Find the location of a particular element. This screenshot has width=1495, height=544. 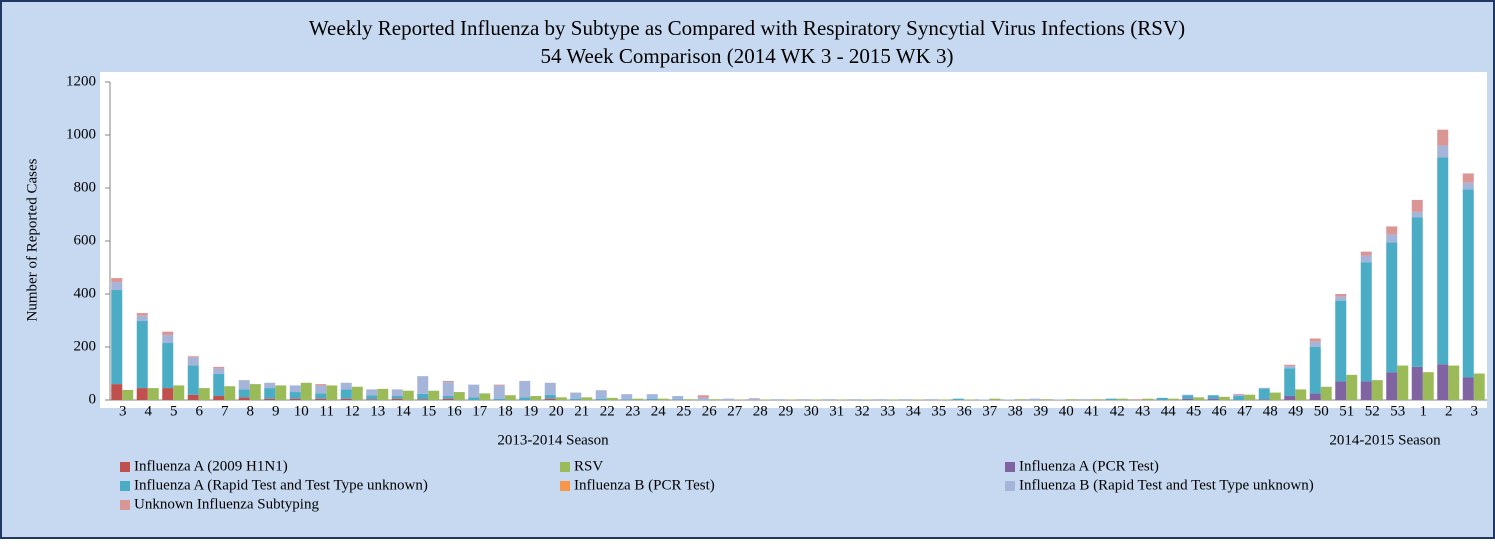

y-tick-label: 200 is located at coordinates (85, 346).